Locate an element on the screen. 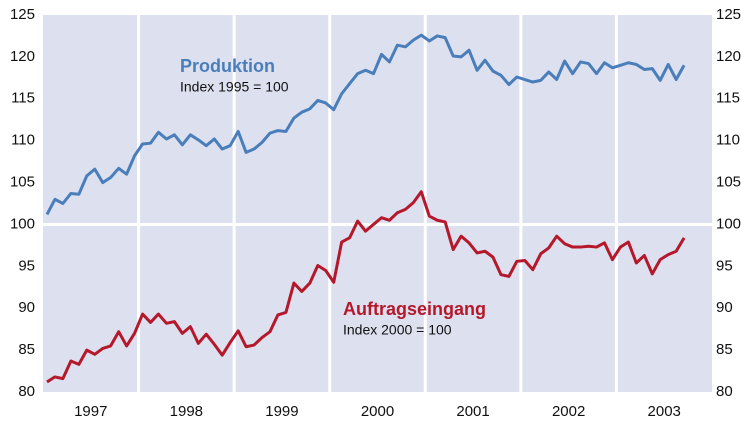 This screenshot has width=741, height=426. y-tick-label: 85 is located at coordinates (26, 349).